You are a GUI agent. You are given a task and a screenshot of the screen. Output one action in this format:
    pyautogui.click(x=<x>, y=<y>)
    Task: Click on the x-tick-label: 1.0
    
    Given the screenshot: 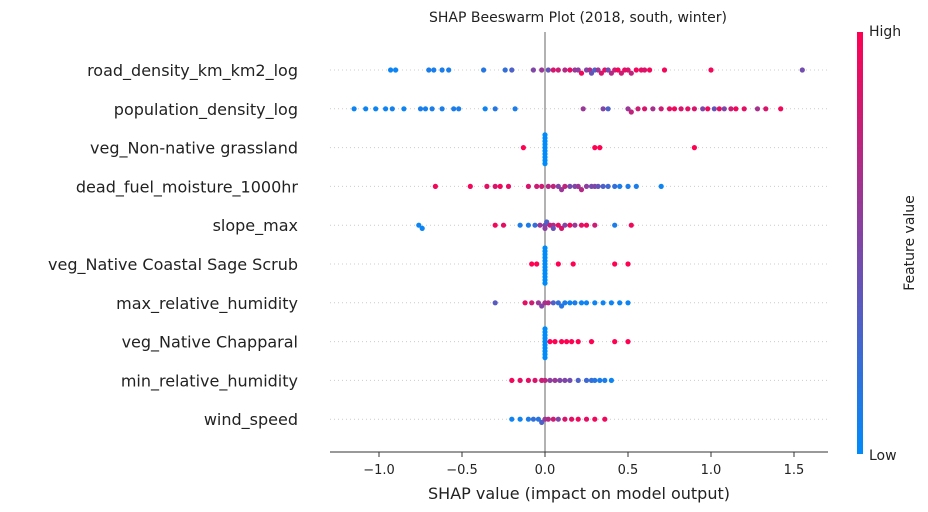 What is the action you would take?
    pyautogui.click(x=711, y=470)
    